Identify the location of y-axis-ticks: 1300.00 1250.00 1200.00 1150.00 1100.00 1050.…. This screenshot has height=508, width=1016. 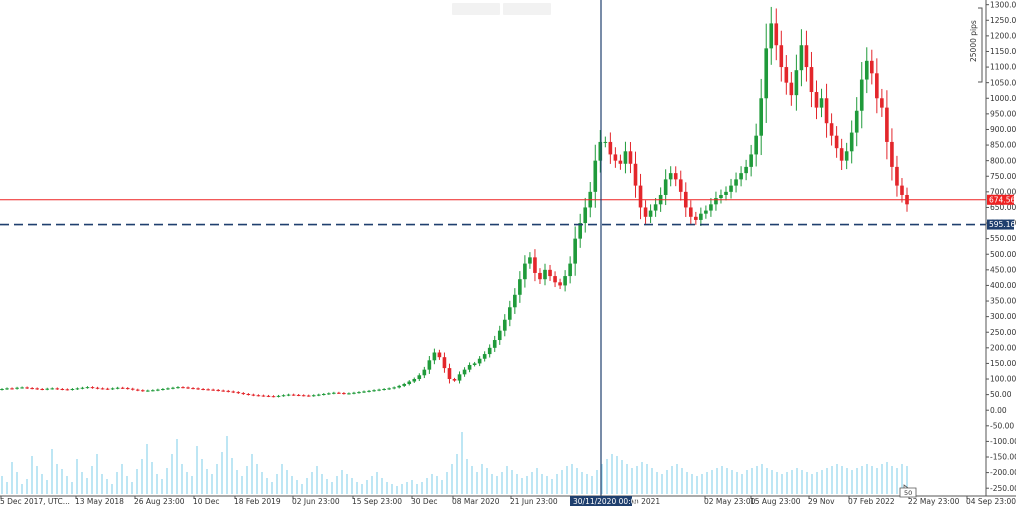
(1001, 246).